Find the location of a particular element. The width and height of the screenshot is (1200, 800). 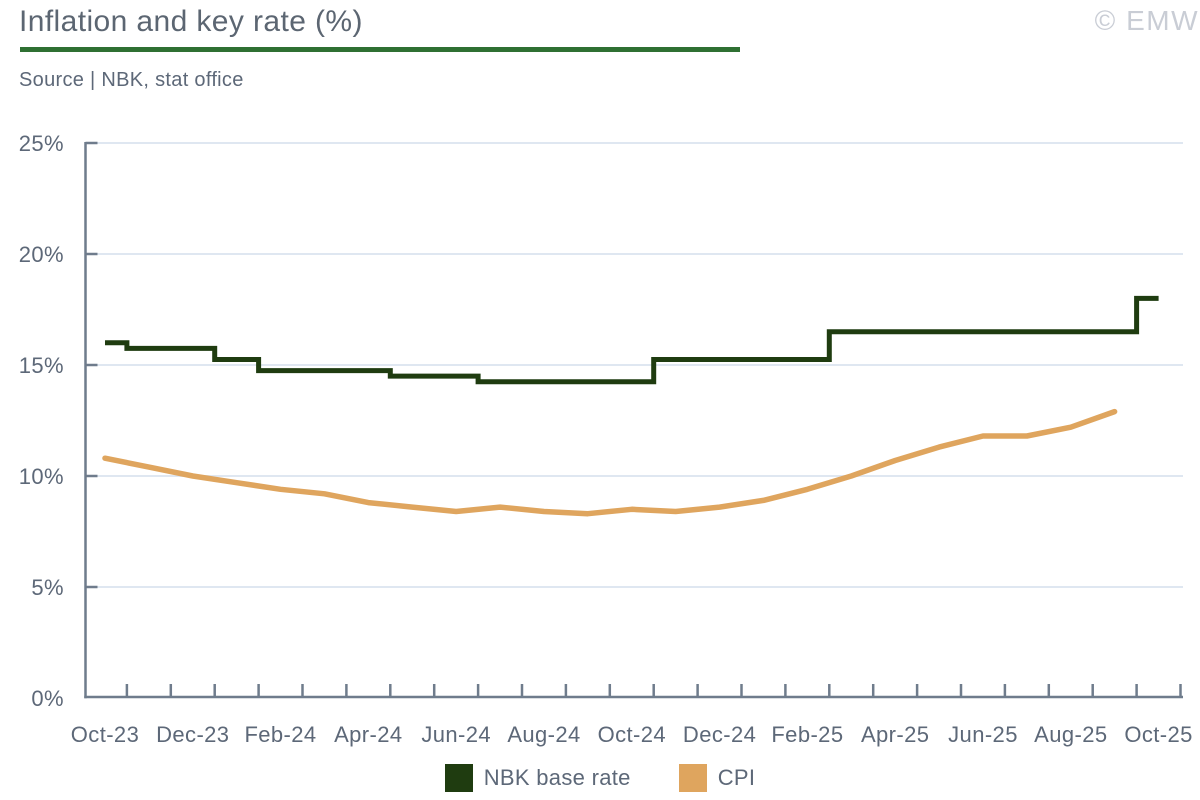

cpi-line is located at coordinates (610, 462).